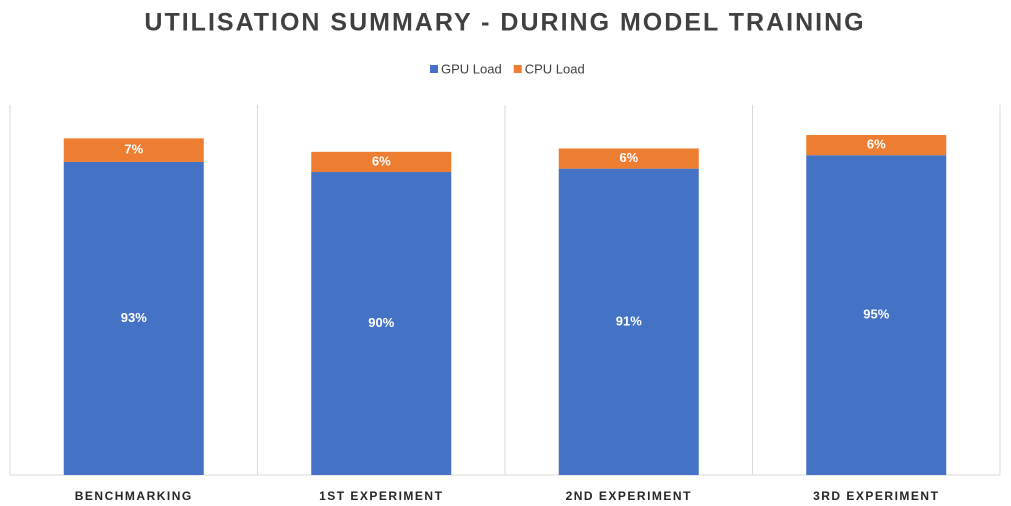 This screenshot has height=506, width=1011. I want to click on data-label: 90%, so click(381, 322).